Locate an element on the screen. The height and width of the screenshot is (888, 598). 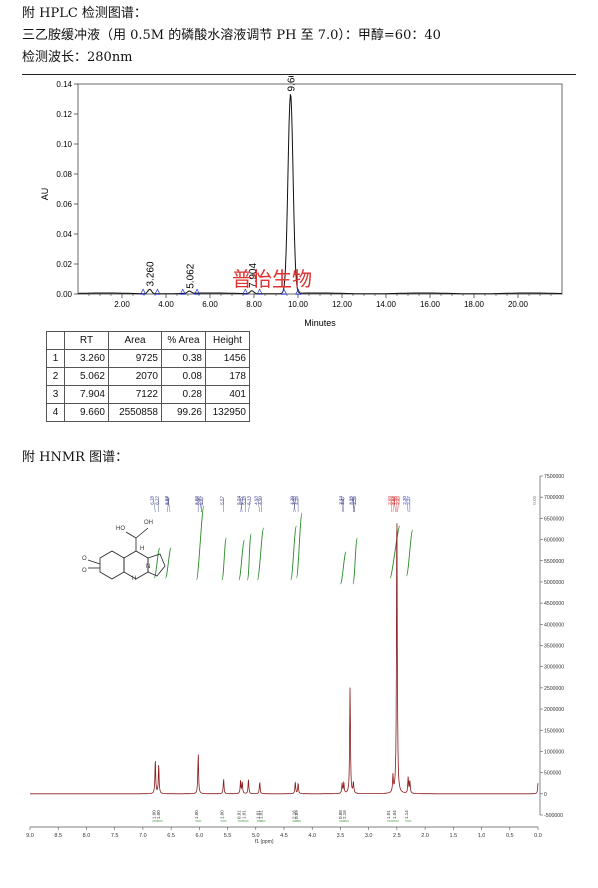
y-tick-label: 0.02 is located at coordinates (64, 264).